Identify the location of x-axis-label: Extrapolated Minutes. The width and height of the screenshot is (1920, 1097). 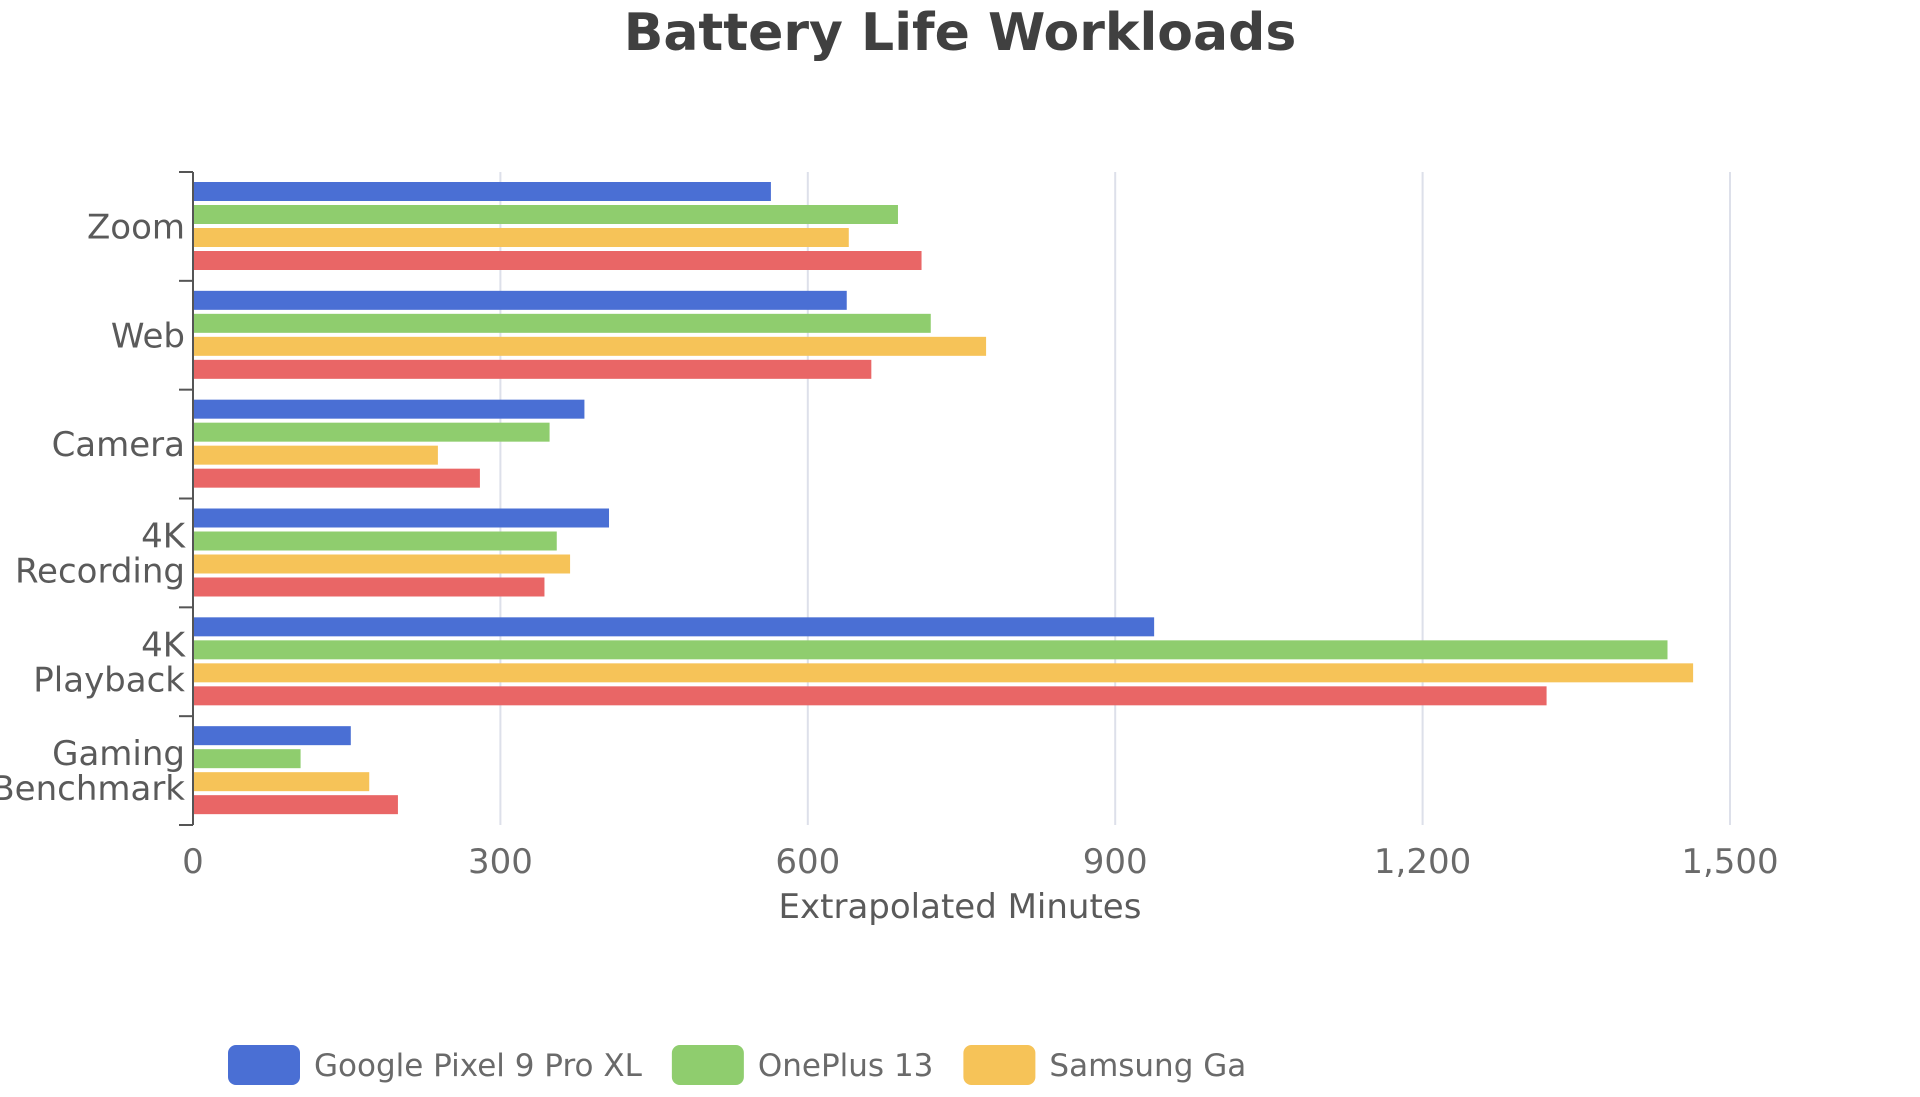
(960, 907).